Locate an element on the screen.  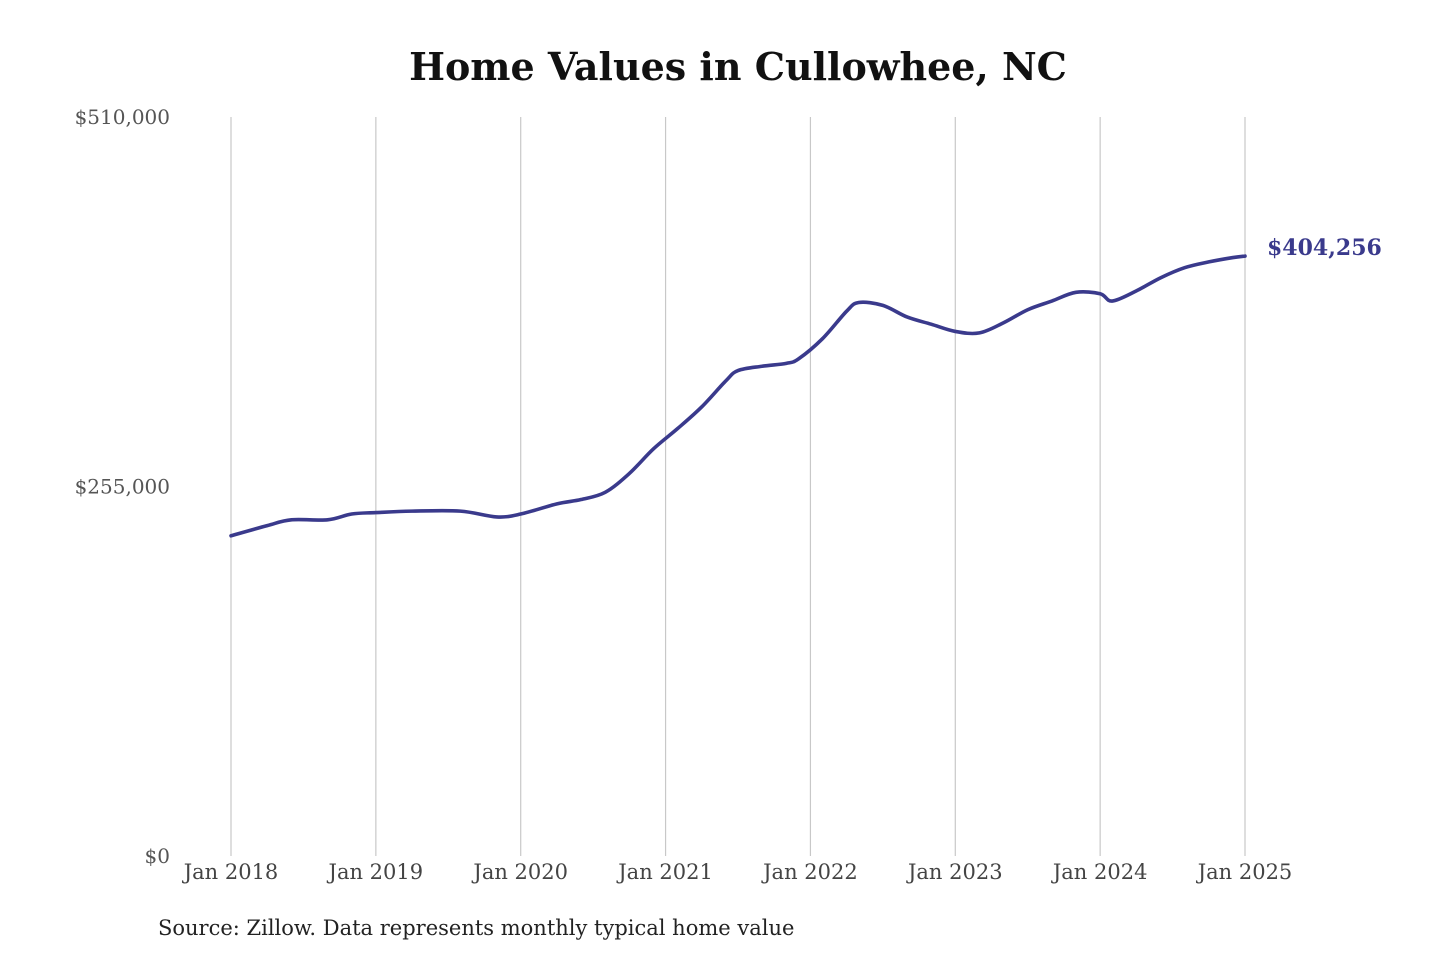
y-axis-tick-labels: $0 $255,000 $510,000 is located at coordinates (122, 486).